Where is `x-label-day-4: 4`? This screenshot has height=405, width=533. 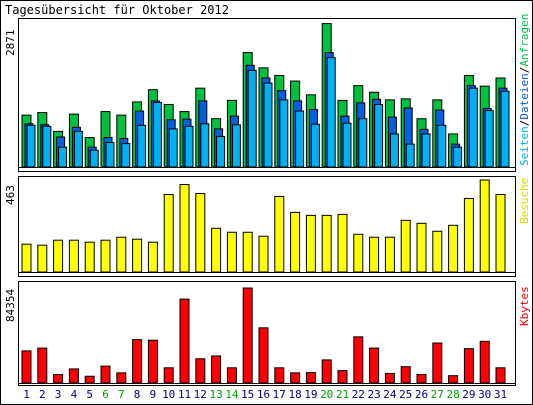
x-label-day-4: 4 is located at coordinates (74, 394).